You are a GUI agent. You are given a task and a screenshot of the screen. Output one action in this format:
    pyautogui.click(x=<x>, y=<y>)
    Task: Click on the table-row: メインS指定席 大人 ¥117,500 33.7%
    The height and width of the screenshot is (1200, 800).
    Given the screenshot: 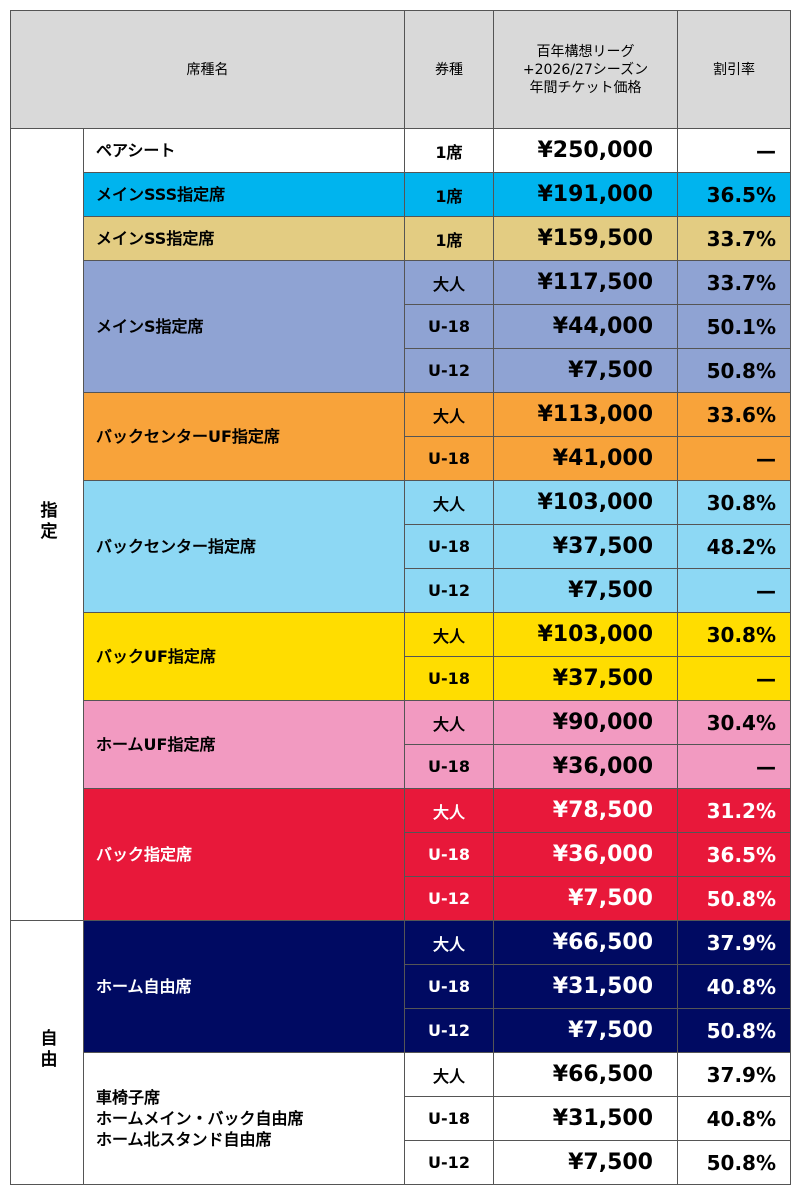 What is the action you would take?
    pyautogui.click(x=401, y=326)
    